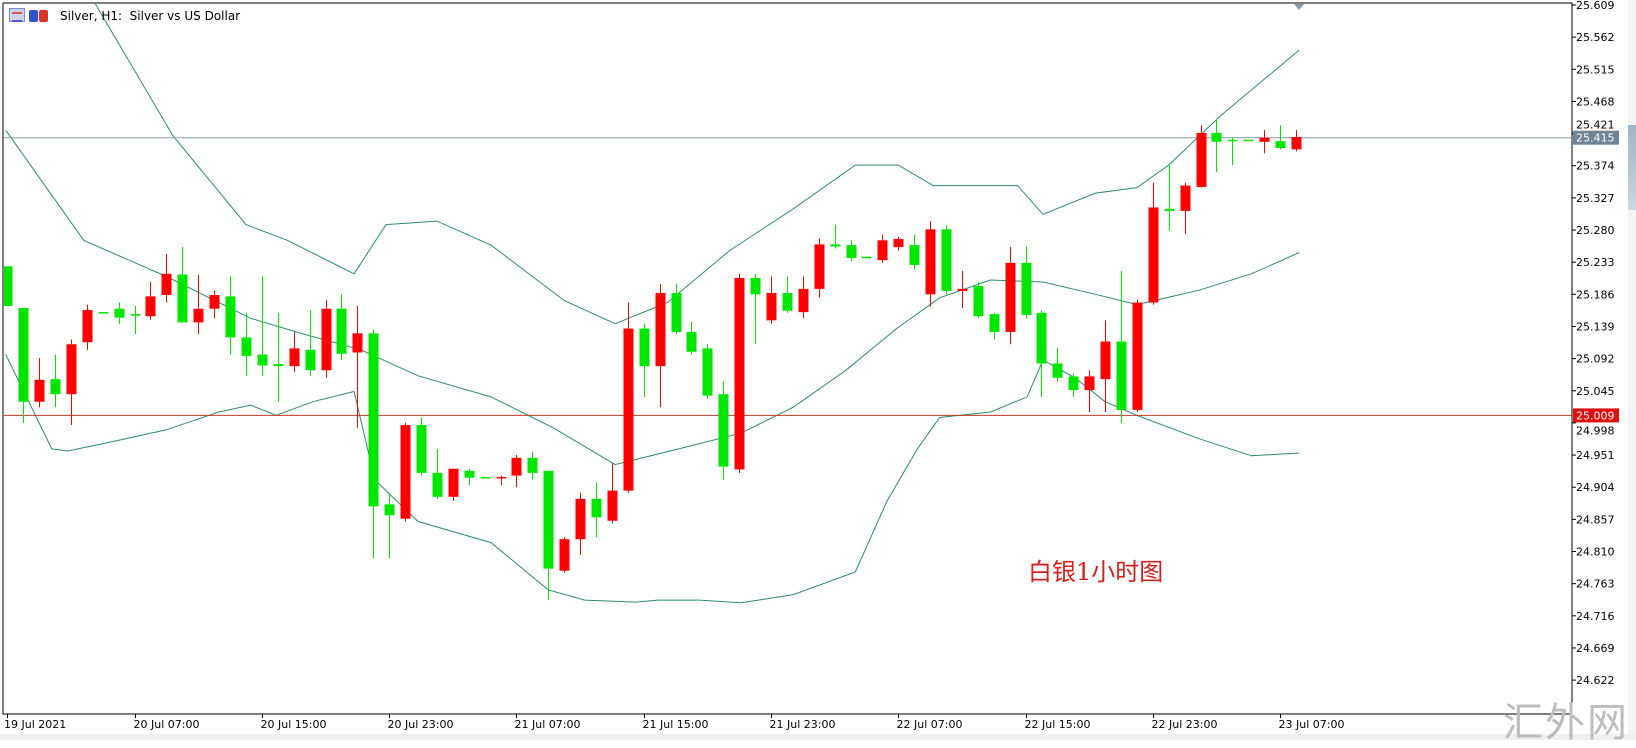 This screenshot has width=1636, height=748. What do you see at coordinates (1595, 616) in the screenshot?
I see `y-tick-label: 24.716` at bounding box center [1595, 616].